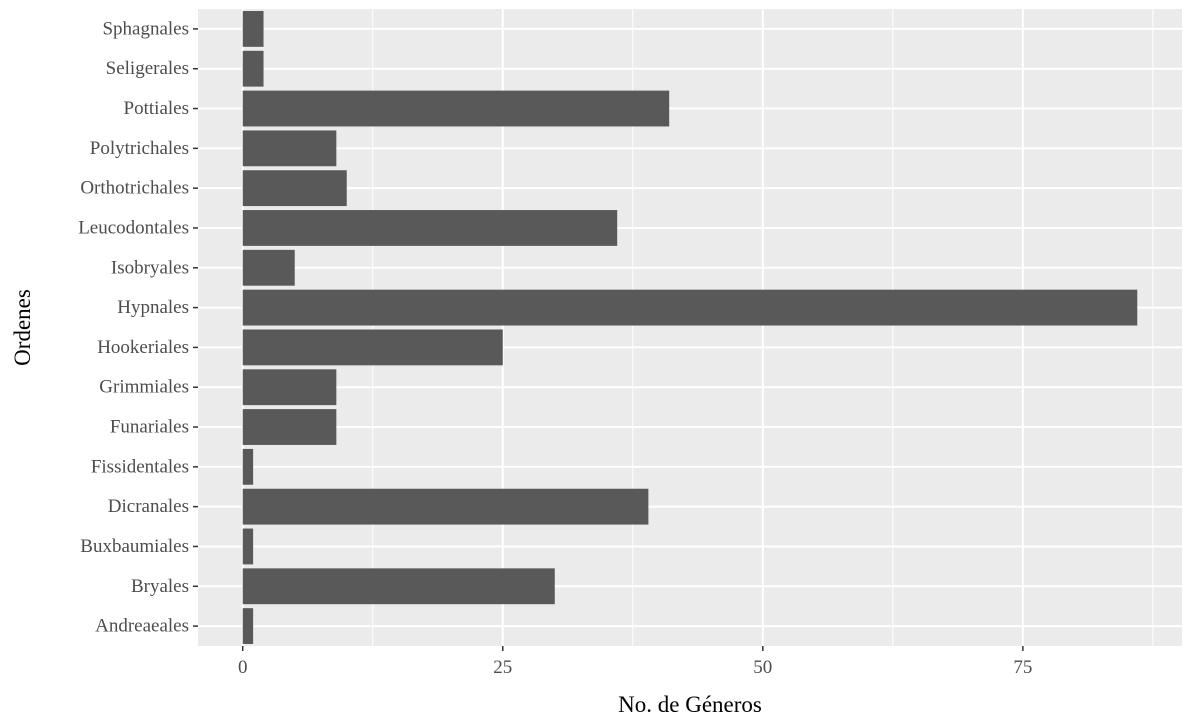 This screenshot has height=719, width=1196. Describe the element at coordinates (268, 267) in the screenshot. I see `bar-isobryales` at that location.